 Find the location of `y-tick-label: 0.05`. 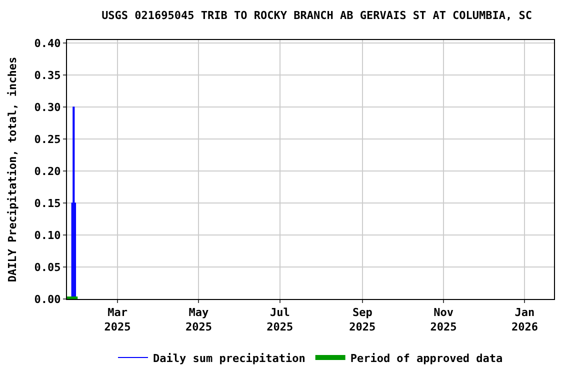

y-tick-label: 0.05 is located at coordinates (47, 267).